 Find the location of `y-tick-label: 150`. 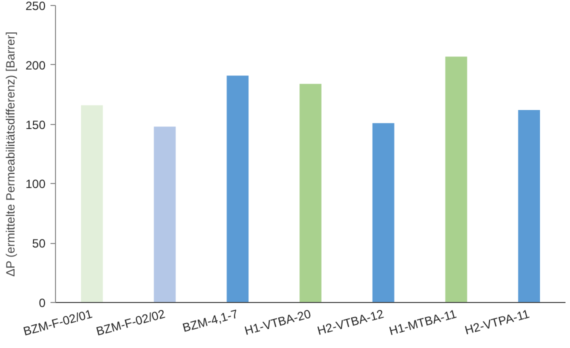

y-tick-label: 150 is located at coordinates (35, 125).